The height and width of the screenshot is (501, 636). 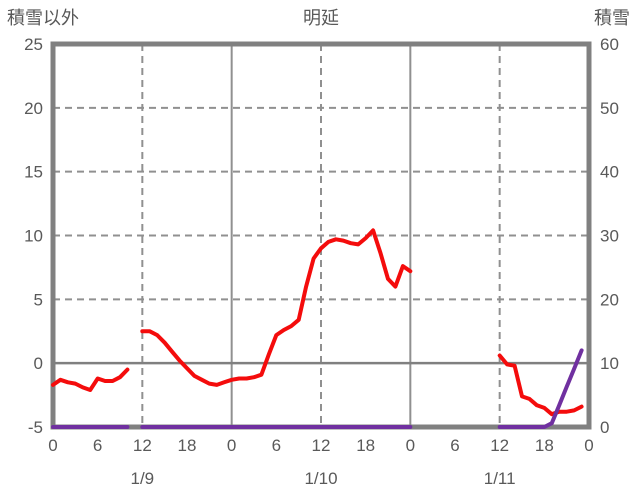 What do you see at coordinates (33, 236) in the screenshot?
I see `left-axis-tick-label: 10` at bounding box center [33, 236].